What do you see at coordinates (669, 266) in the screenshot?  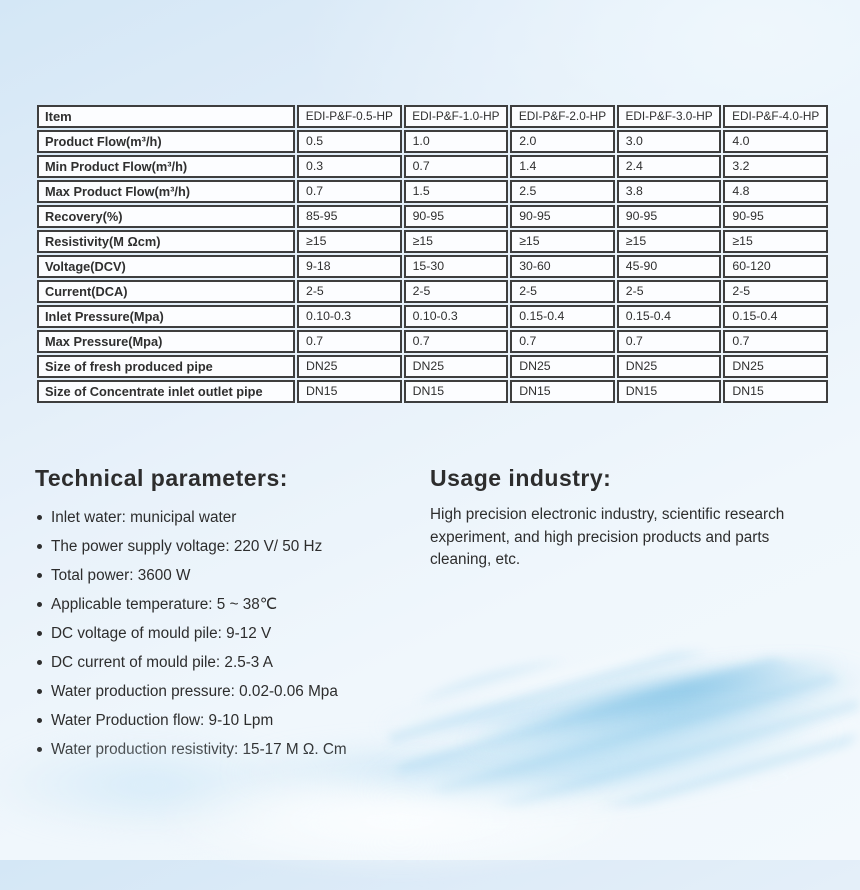 I see `cell-value: 45-90` at bounding box center [669, 266].